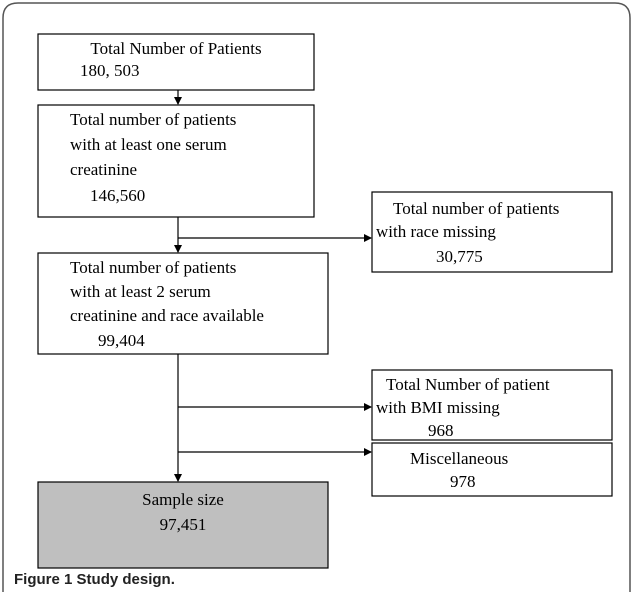  I want to click on box-text: Total Number of Patients, so click(175, 48).